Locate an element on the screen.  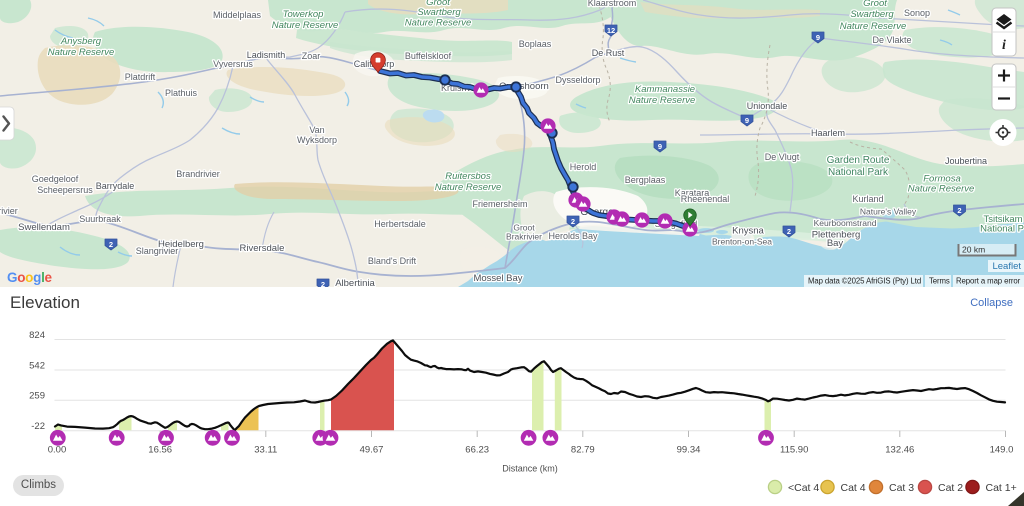
svg-text: De Vlugt is located at coordinates (782, 157).